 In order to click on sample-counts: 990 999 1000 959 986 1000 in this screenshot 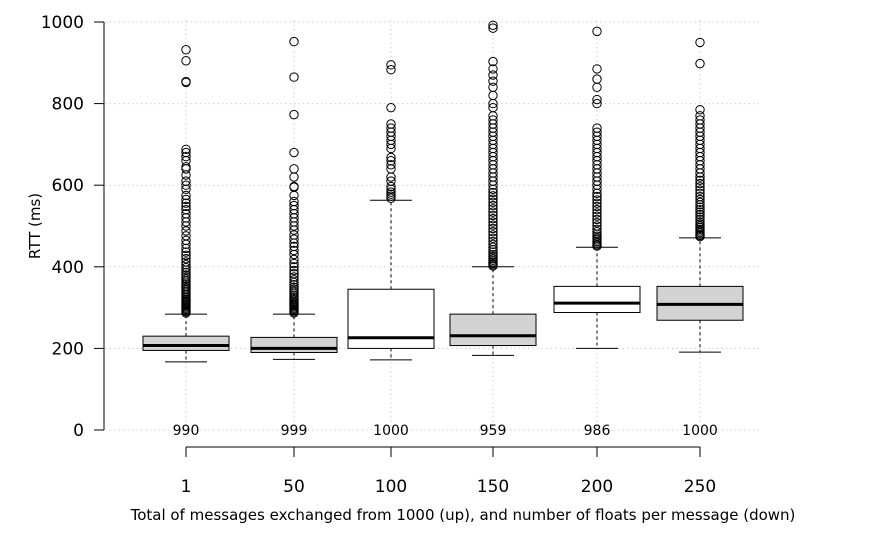, I will do `click(445, 431)`.